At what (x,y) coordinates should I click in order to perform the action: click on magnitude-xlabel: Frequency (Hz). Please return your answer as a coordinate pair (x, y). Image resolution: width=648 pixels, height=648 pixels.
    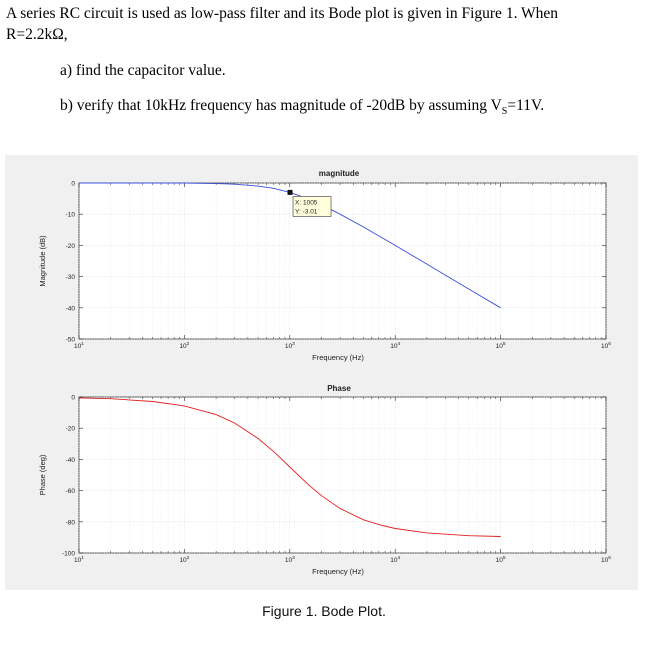
    Looking at the image, I should click on (338, 357).